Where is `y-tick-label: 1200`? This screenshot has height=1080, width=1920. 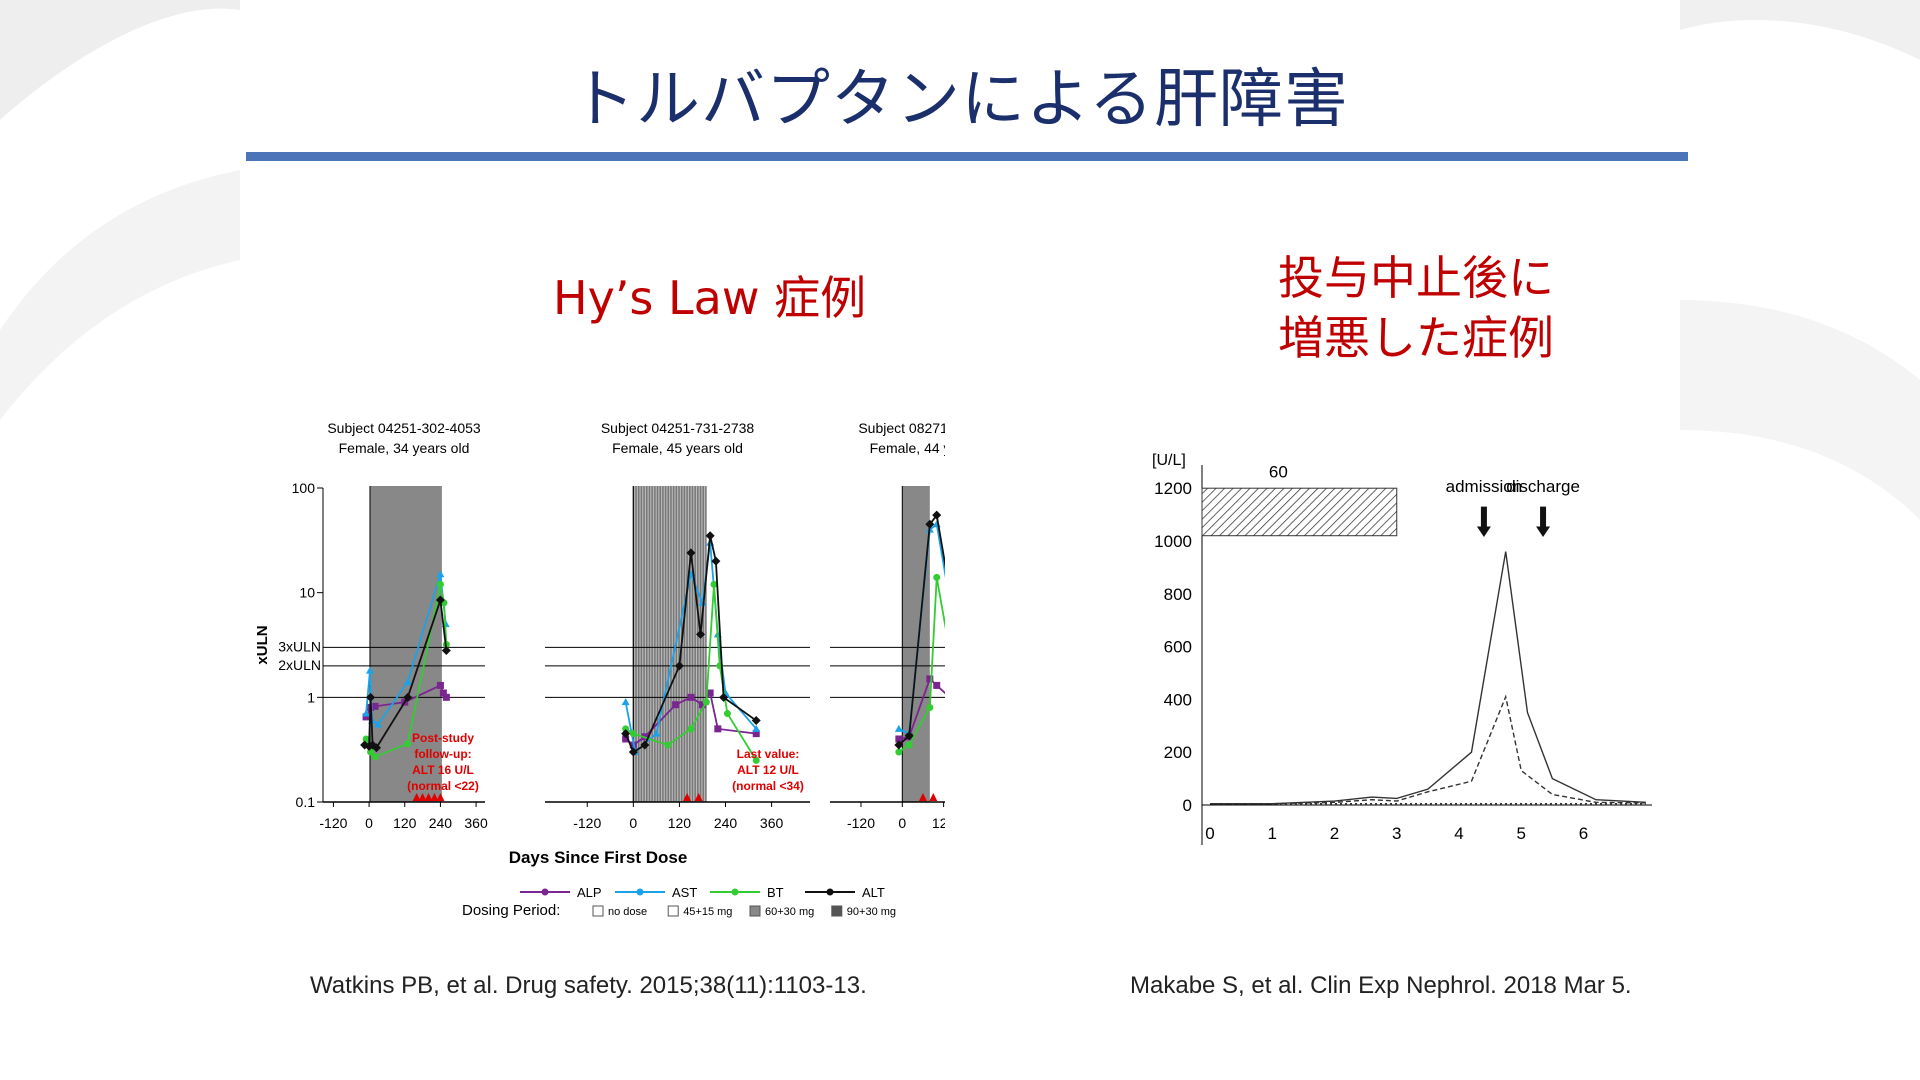 y-tick-label: 1200 is located at coordinates (1173, 488).